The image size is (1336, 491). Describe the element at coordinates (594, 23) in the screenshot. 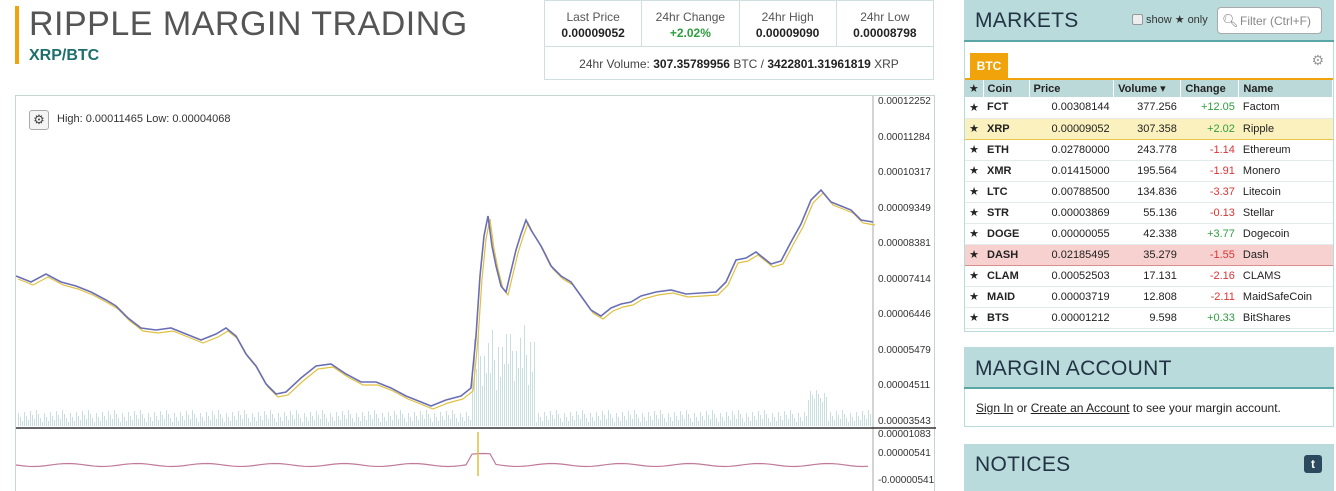

I see `stat-last-price: Last Price 0.00009052` at that location.